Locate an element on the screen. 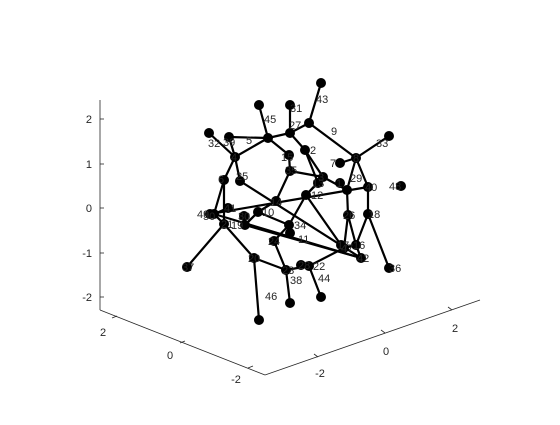 The width and height of the screenshot is (560, 425). atom-label-18: 18 is located at coordinates (374, 215).